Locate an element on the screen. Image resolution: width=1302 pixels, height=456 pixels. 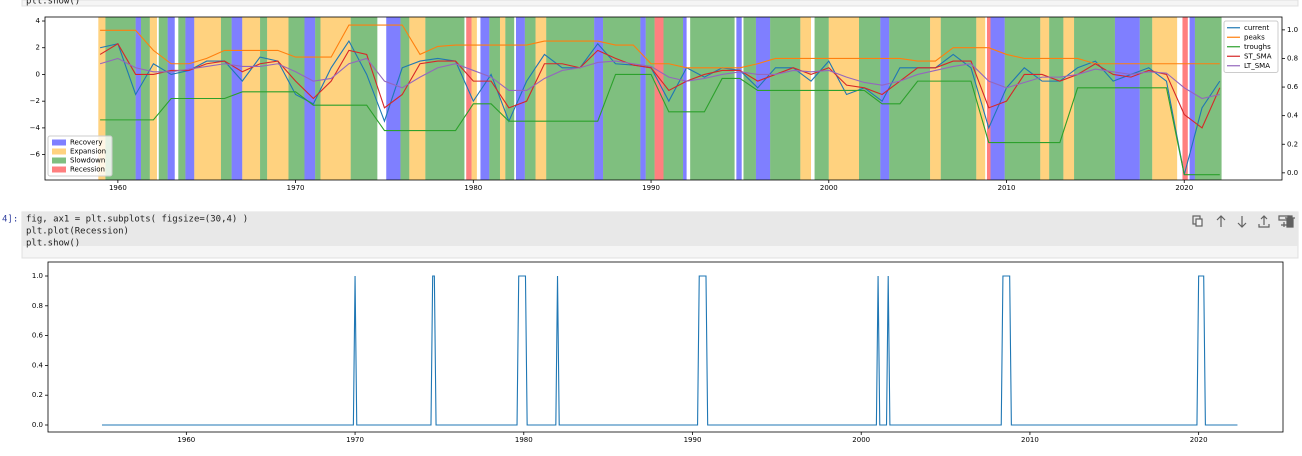
legend-label: Recession is located at coordinates (87, 170).